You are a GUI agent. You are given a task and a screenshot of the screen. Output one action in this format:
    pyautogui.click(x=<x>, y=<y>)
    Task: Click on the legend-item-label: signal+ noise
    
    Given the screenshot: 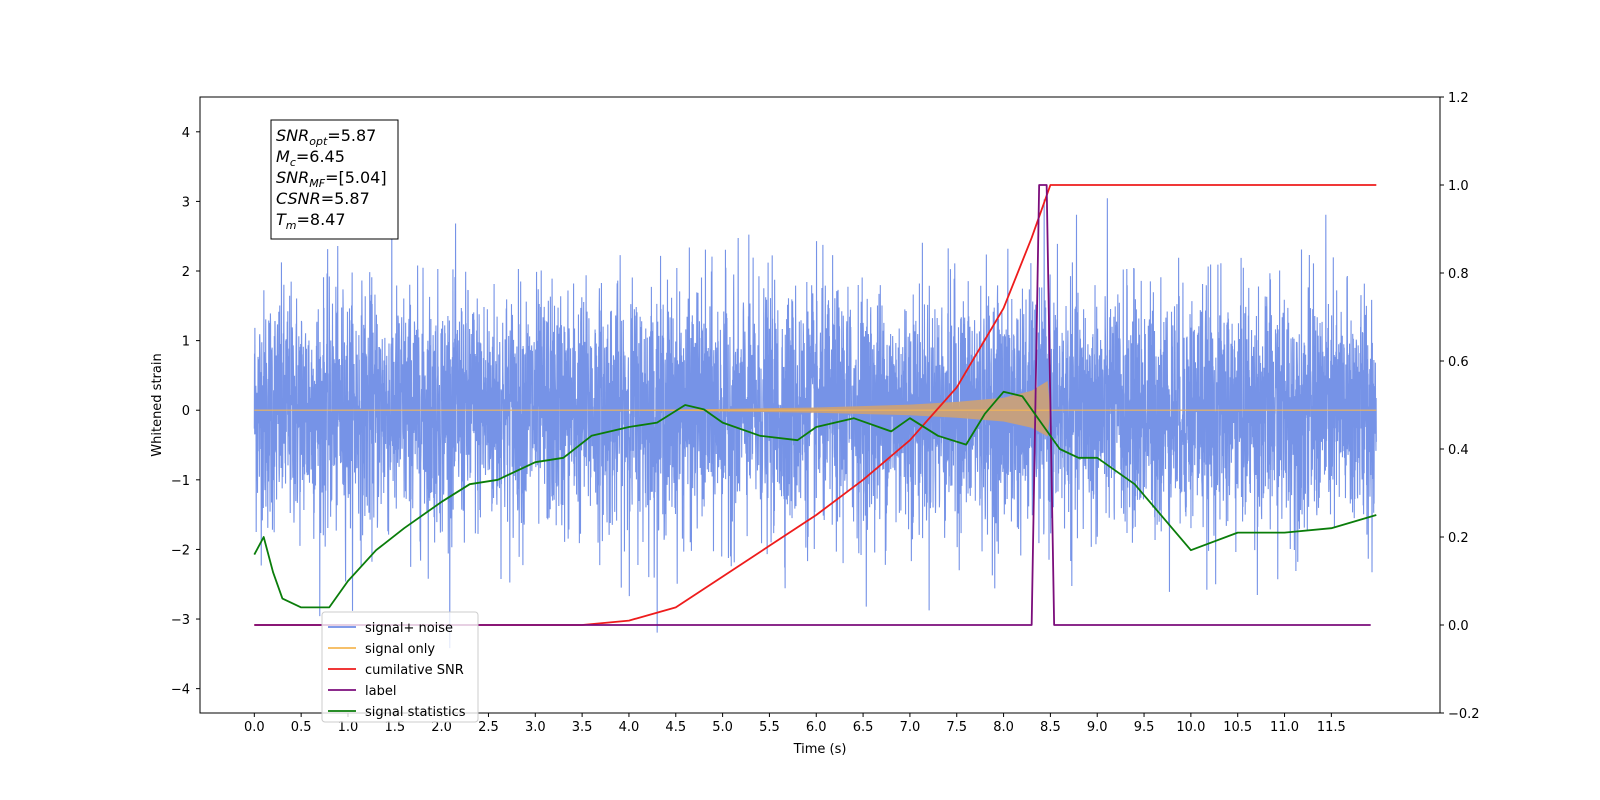 What is the action you would take?
    pyautogui.click(x=409, y=628)
    